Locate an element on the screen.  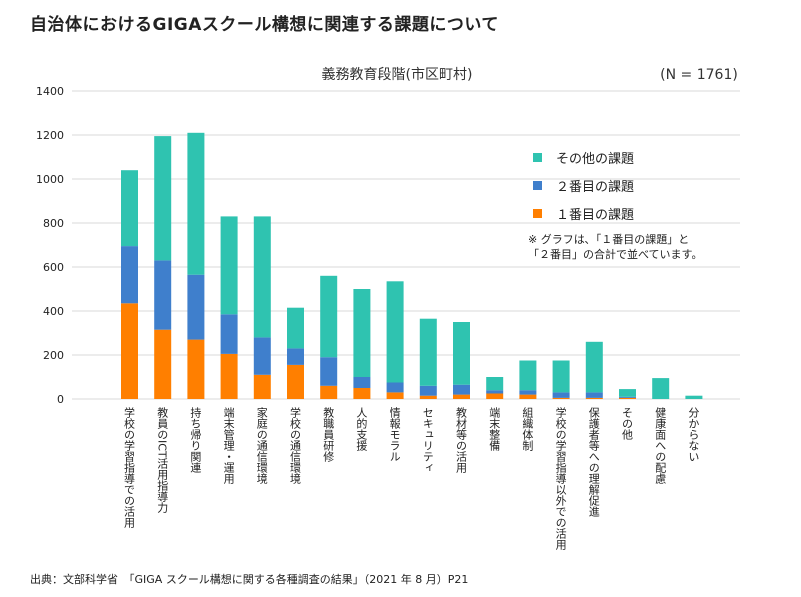
y-tick-label: 1200 is located at coordinates (50, 135).